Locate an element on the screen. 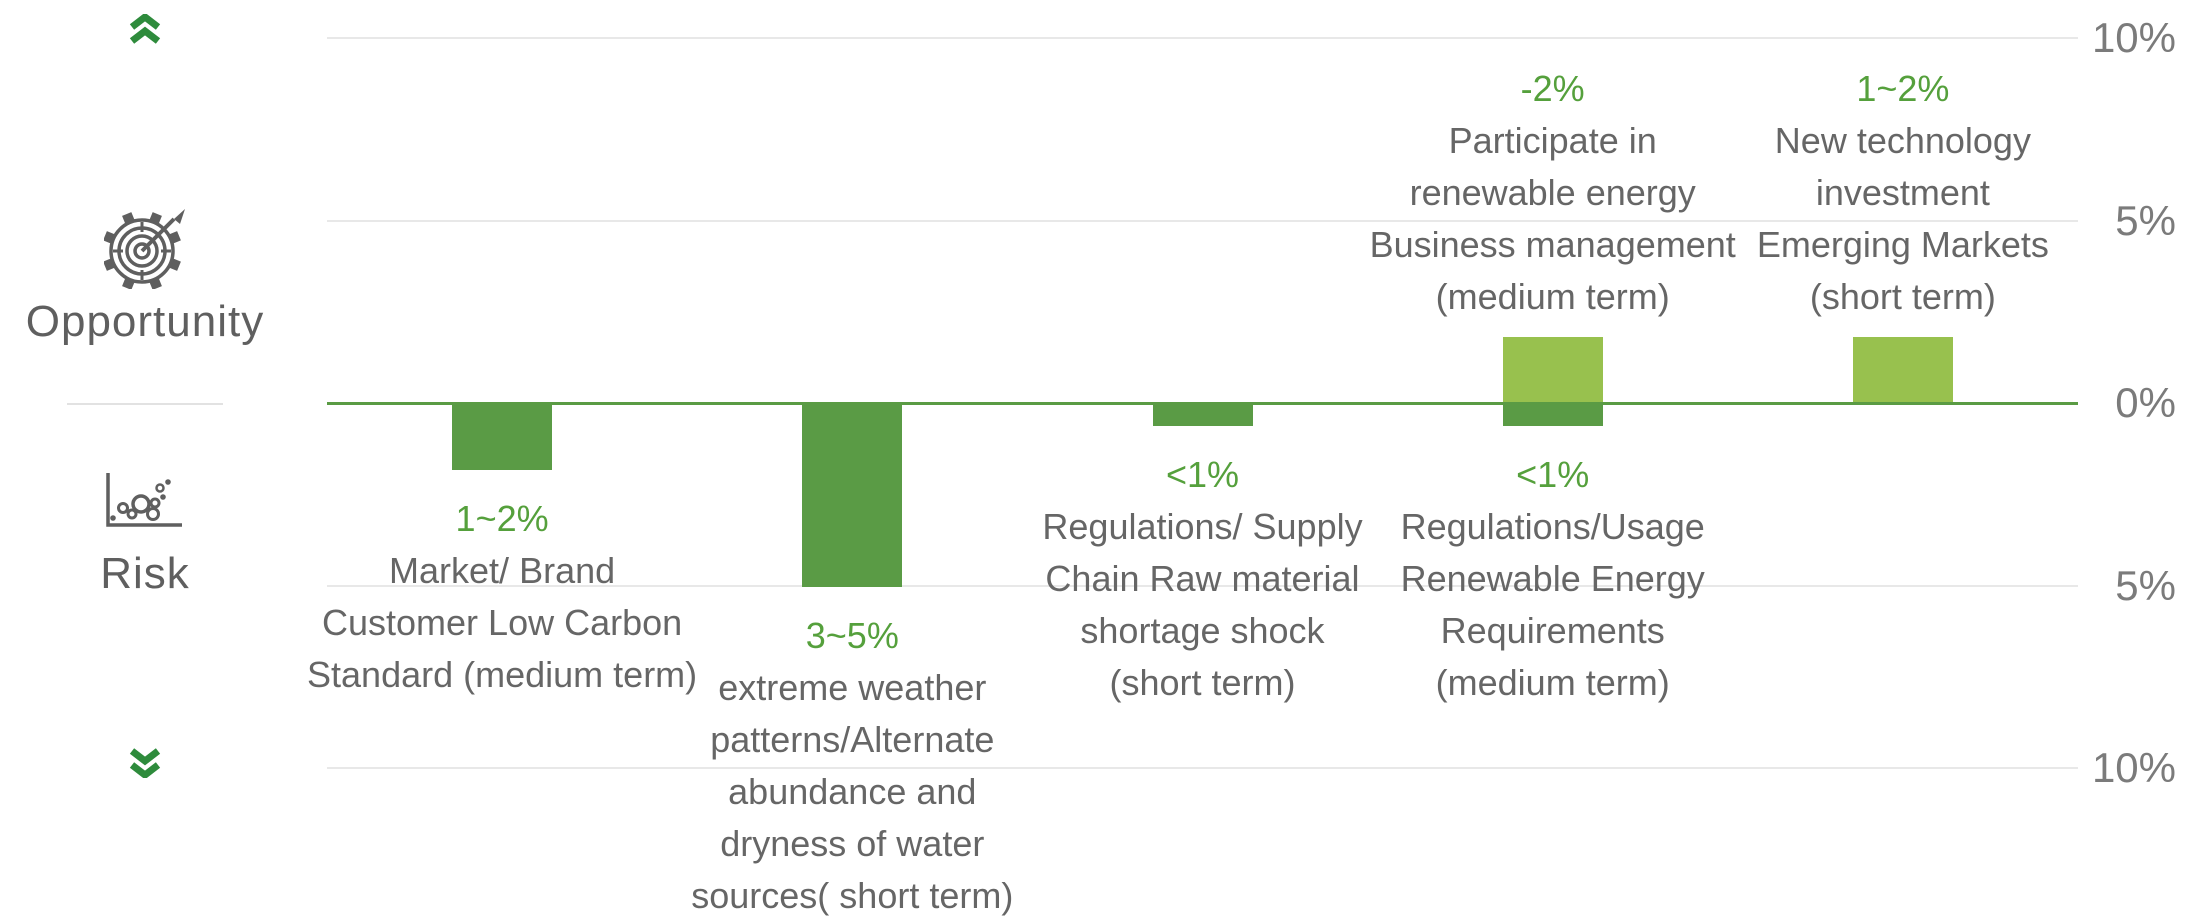 This screenshot has height=916, width=2186. label-line-1-new-technology-investment-opportunity: investment is located at coordinates (1902, 193).